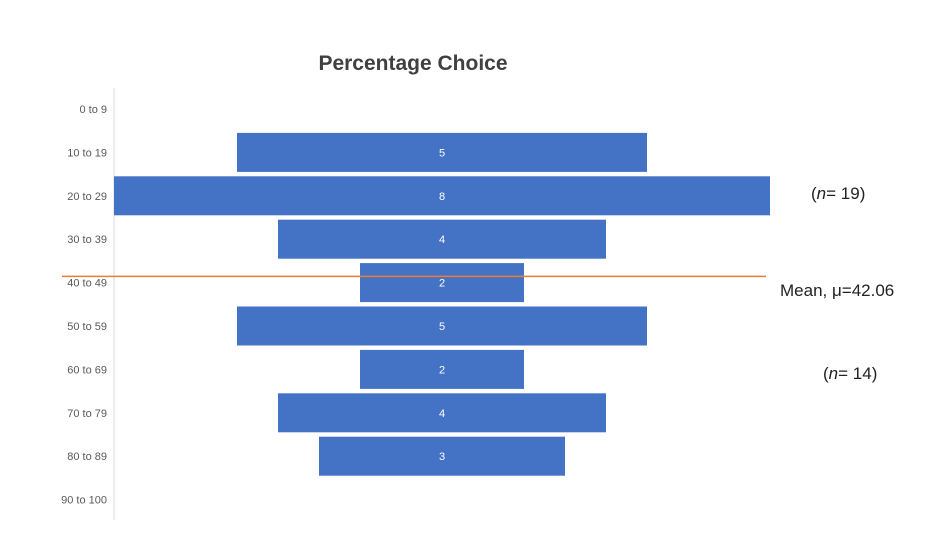  What do you see at coordinates (87, 284) in the screenshot?
I see `y-tick-label: 40 to 49` at bounding box center [87, 284].